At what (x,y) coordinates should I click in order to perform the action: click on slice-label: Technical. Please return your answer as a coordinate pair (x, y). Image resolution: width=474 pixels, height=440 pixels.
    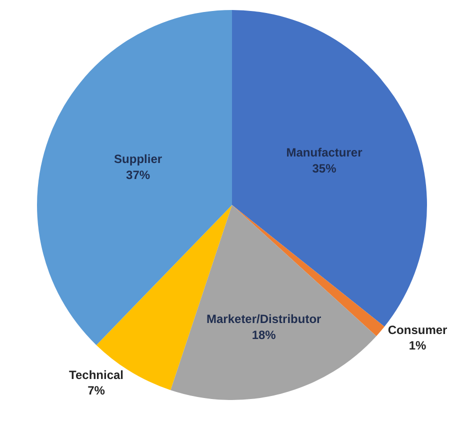
    Looking at the image, I should click on (96, 375).